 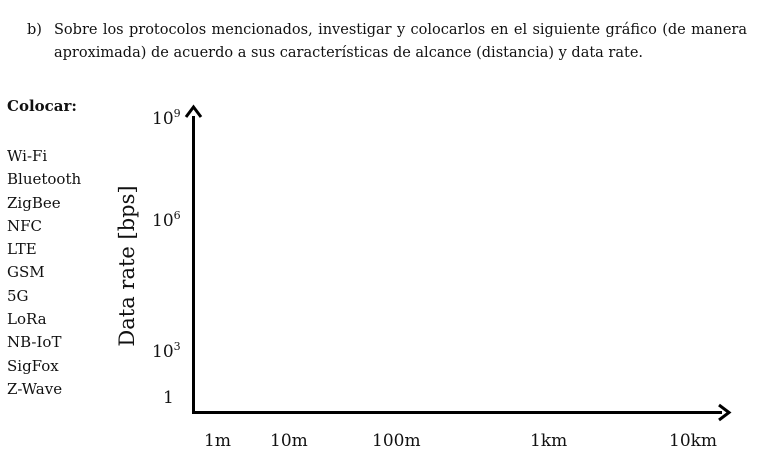 I want to click on y-tick-label: 1, so click(x=168, y=398).